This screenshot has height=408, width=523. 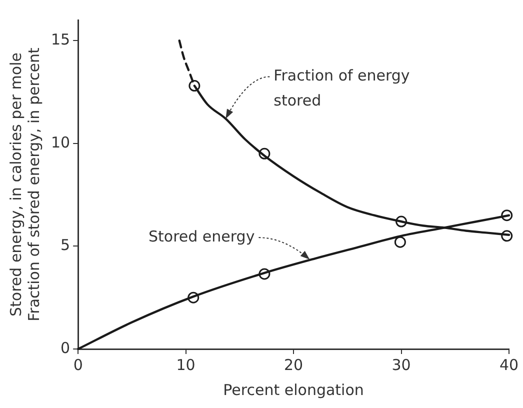 I want to click on x-tick-label: 20, so click(x=294, y=365).